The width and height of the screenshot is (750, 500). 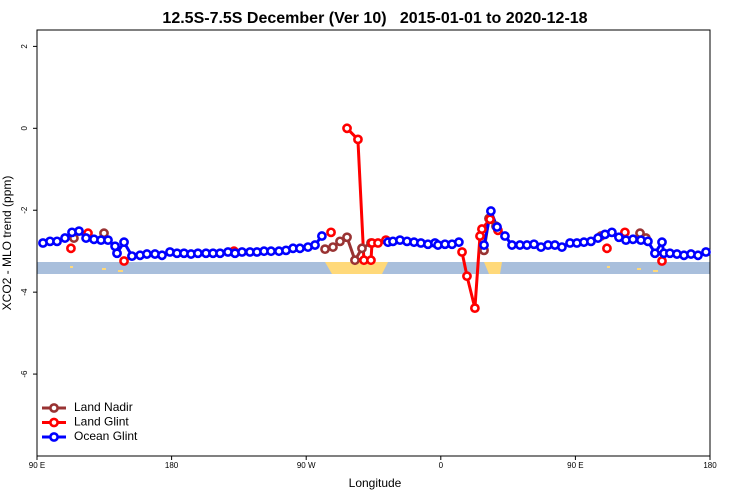 What do you see at coordinates (24, 128) in the screenshot?
I see `y-tick-label: 0` at bounding box center [24, 128].